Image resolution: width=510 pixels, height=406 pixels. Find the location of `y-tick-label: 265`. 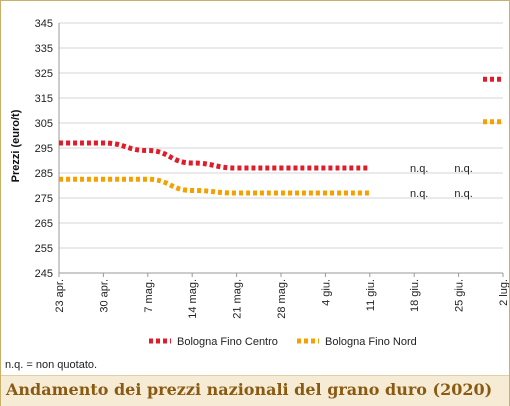

y-tick-label: 265 is located at coordinates (44, 224).